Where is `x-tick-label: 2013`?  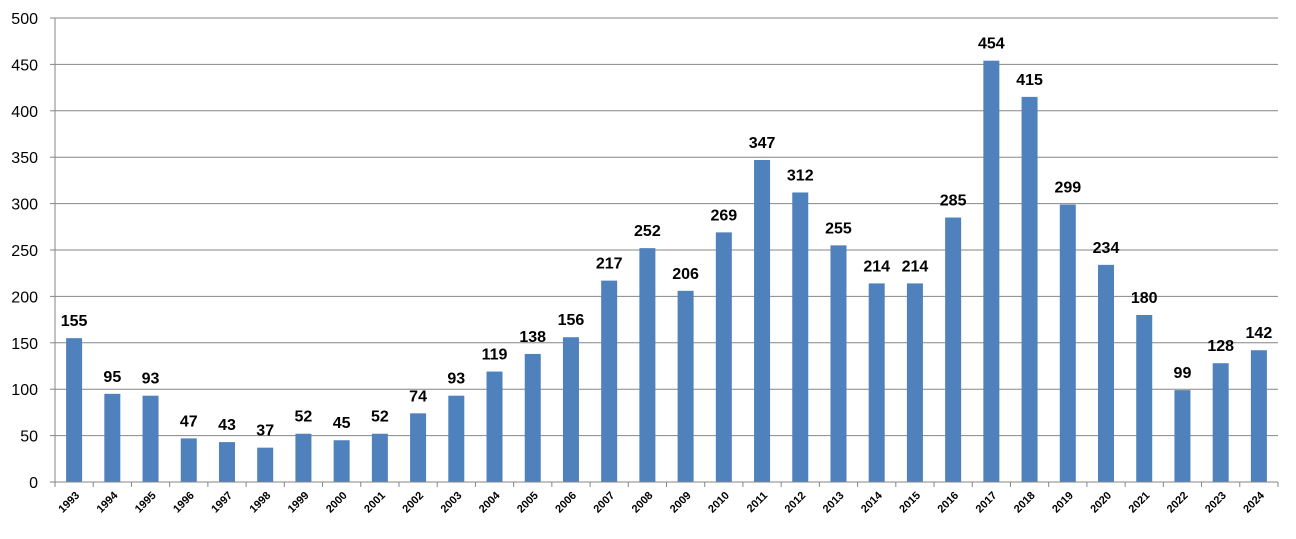 x-tick-label: 2013 is located at coordinates (834, 503).